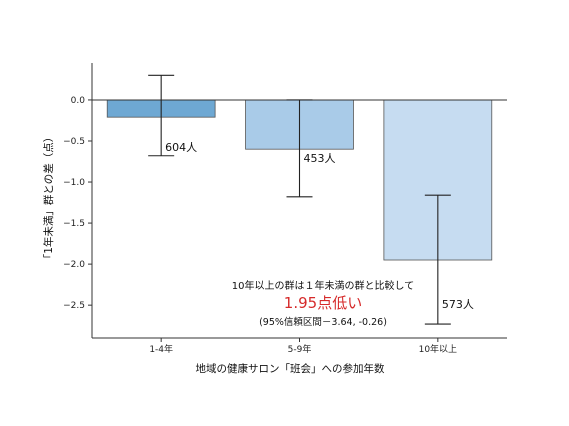  I want to click on x-tick-label: 1-4年, so click(161, 349).